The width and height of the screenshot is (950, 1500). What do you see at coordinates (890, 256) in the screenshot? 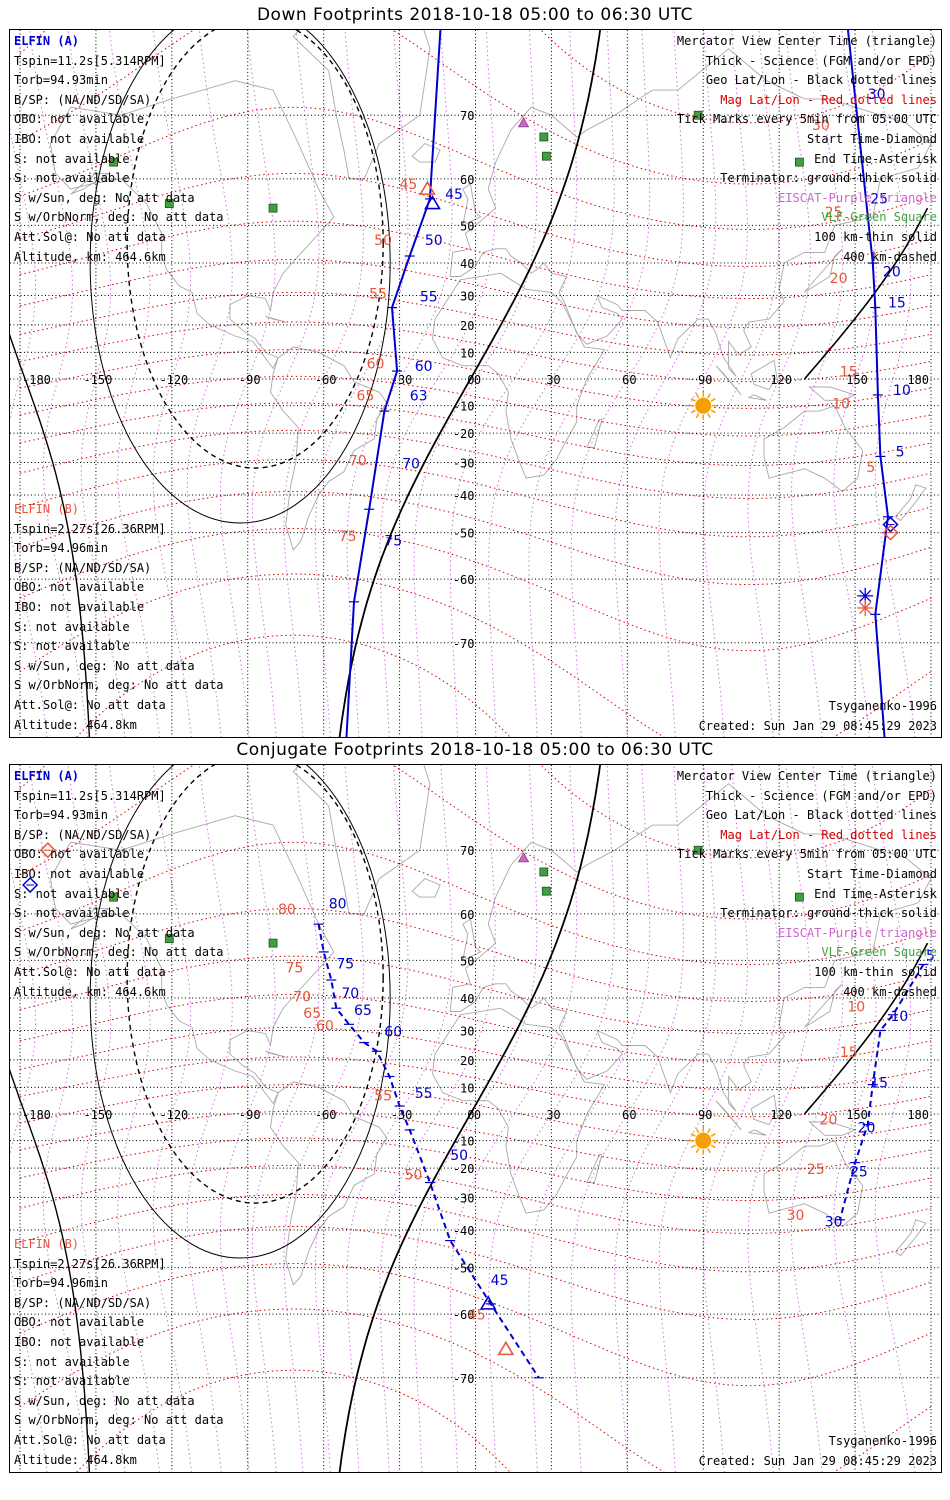
I see `legend-item: 400 km-dashed` at bounding box center [890, 256].